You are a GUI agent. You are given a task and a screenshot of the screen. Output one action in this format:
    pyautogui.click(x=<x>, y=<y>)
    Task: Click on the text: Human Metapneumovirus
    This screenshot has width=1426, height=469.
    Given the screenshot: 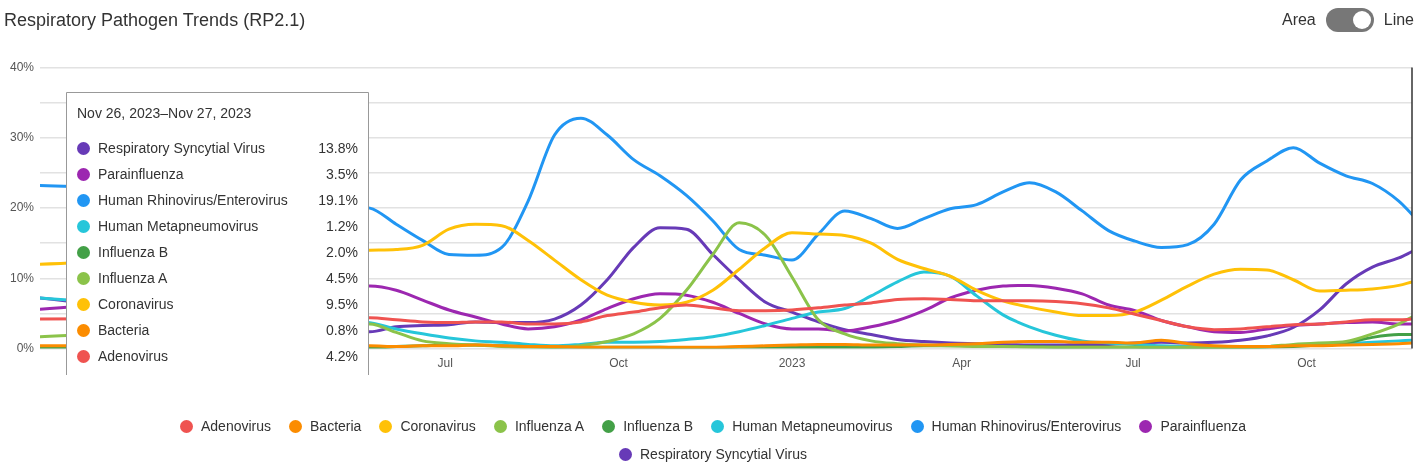 What is the action you would take?
    pyautogui.click(x=812, y=426)
    